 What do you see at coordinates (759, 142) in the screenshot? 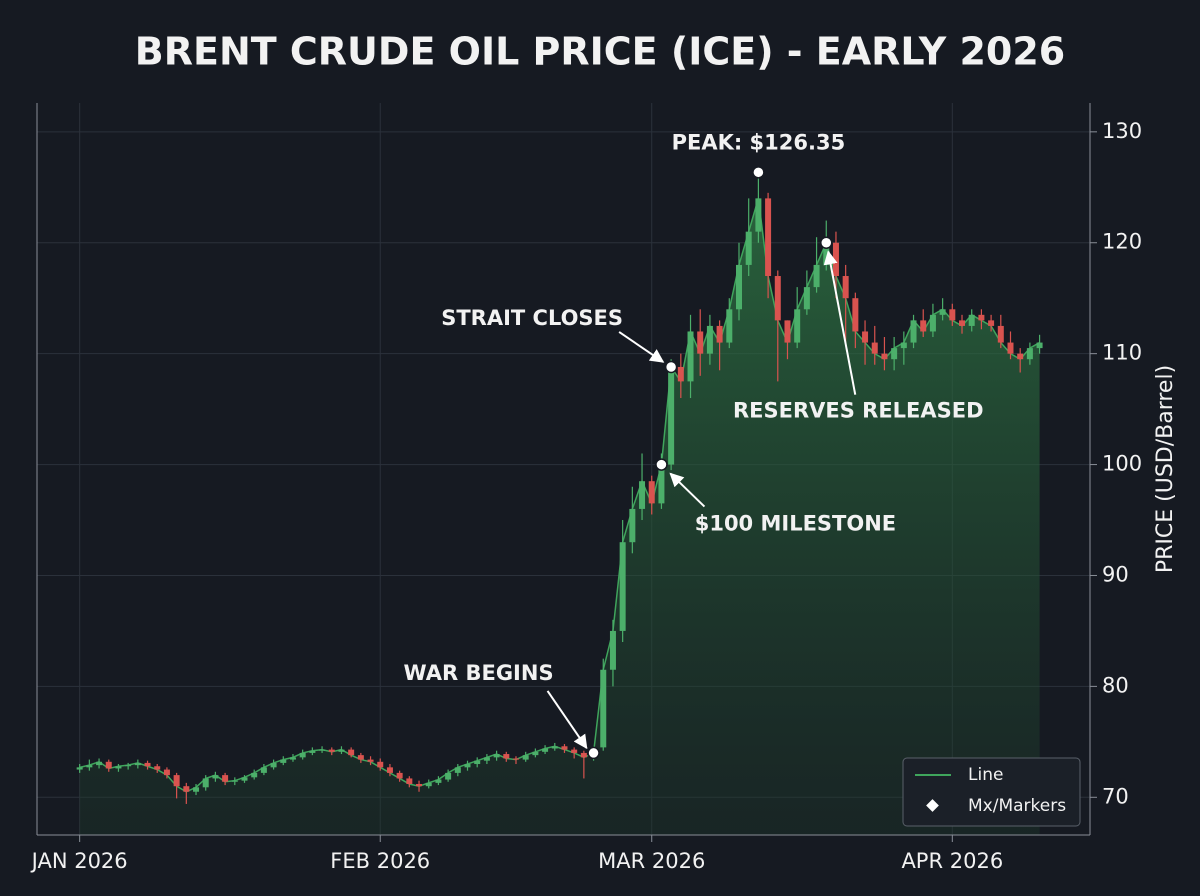
I see `annotation-label: PEAK: $126.35` at bounding box center [759, 142].